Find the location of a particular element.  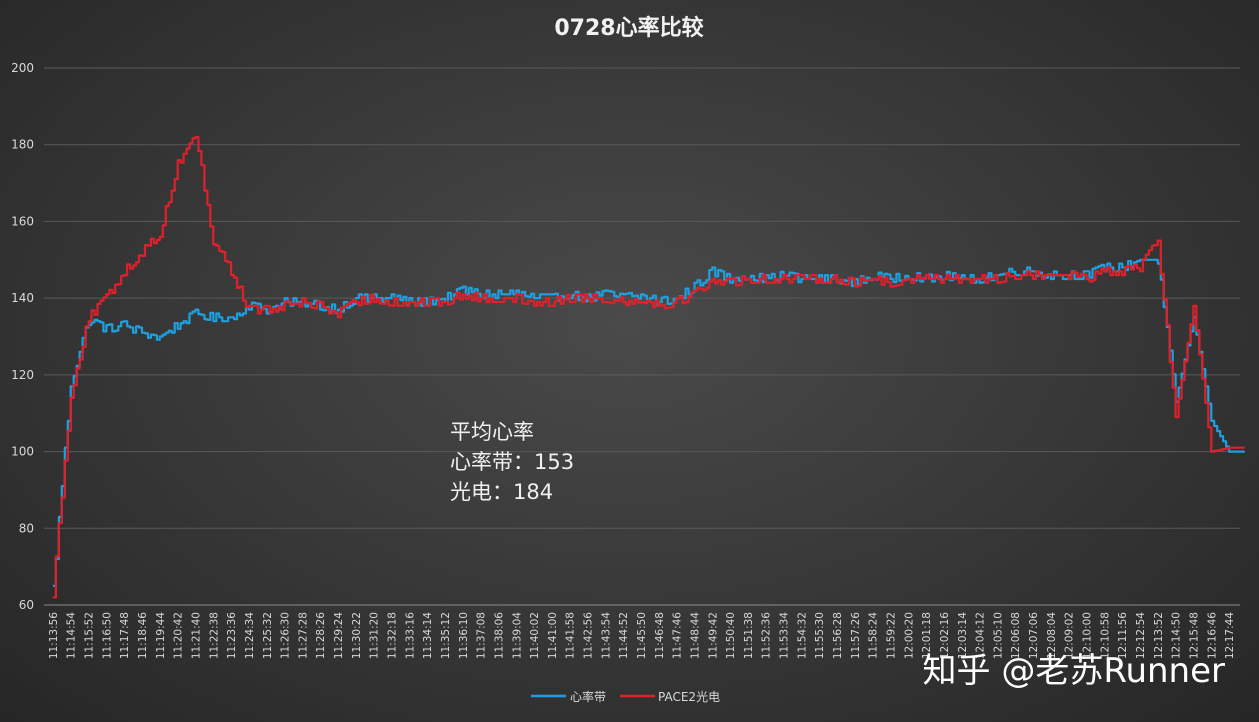

x-tick-label: 11:57:26 is located at coordinates (856, 635).